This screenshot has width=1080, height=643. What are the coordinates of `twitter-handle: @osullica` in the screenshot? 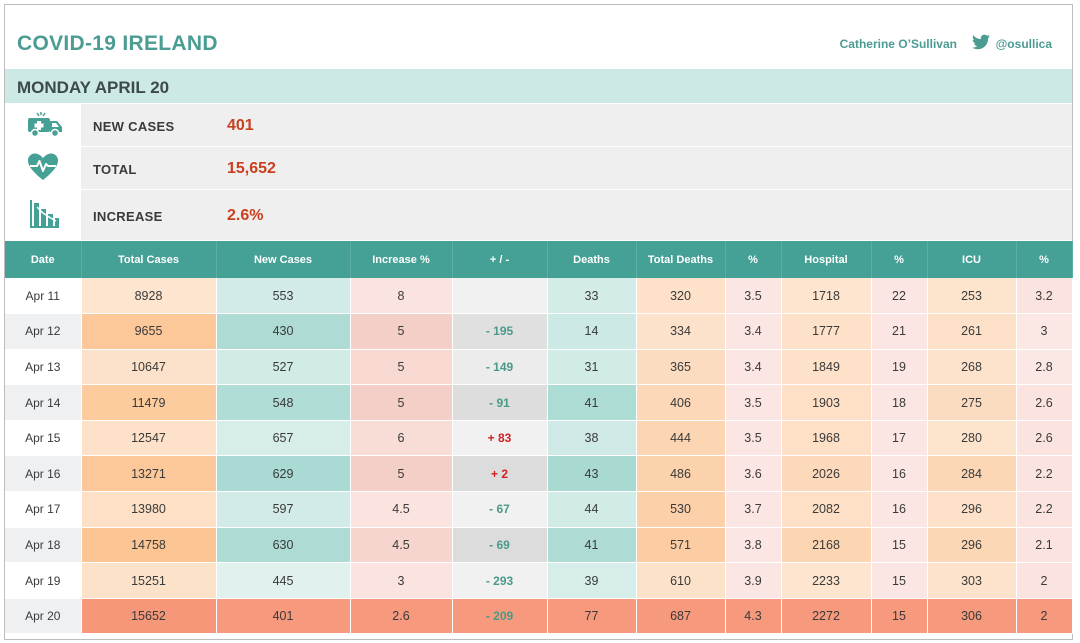 It's located at (1023, 44).